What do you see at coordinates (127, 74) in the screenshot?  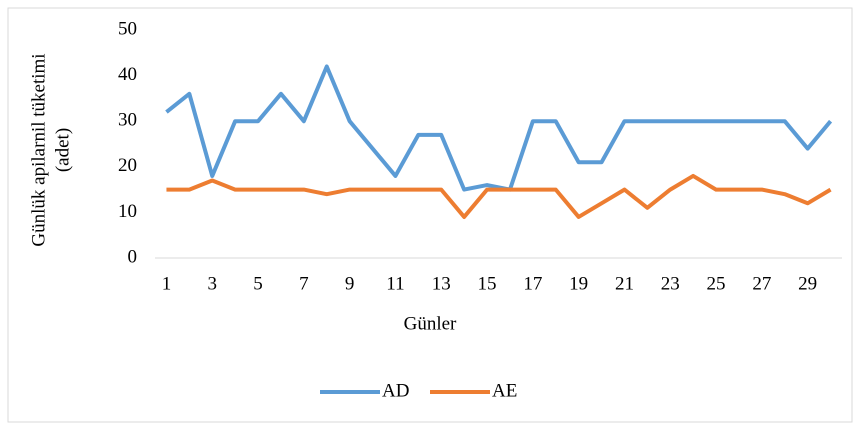 I see `y-tick-label: 40` at bounding box center [127, 74].